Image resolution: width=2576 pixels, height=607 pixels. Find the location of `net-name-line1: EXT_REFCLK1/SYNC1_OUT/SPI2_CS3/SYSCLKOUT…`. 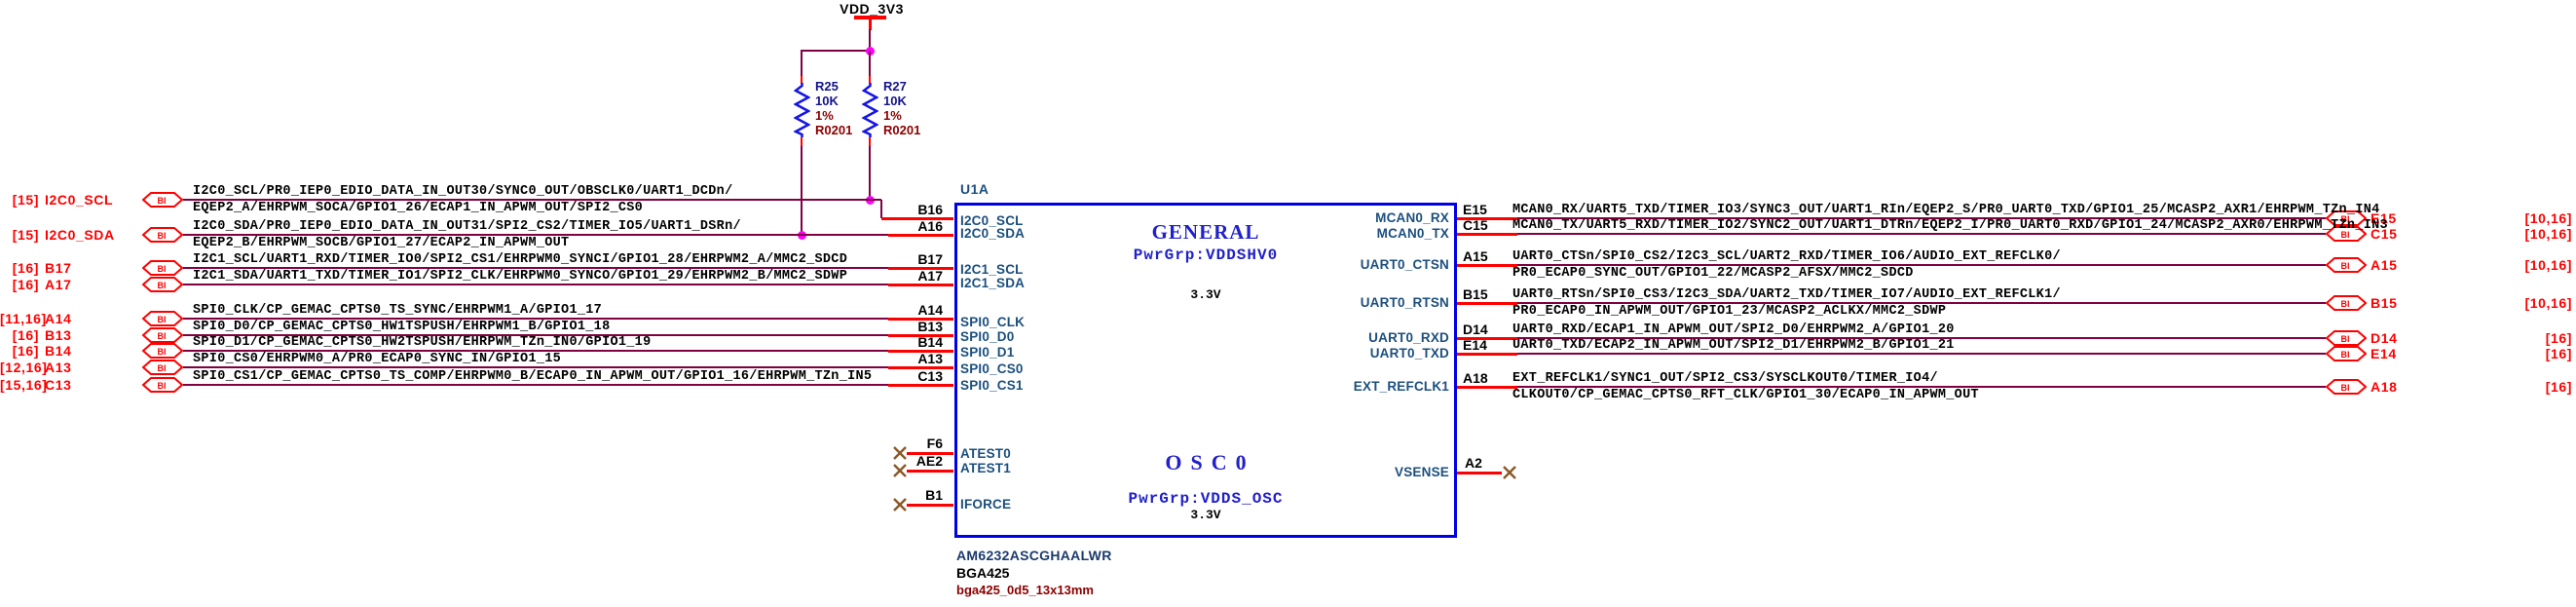

net-name-line1: EXT_REFCLK1/SYNC1_OUT/SPI2_CS3/SYSCLKOUT… is located at coordinates (1725, 378).